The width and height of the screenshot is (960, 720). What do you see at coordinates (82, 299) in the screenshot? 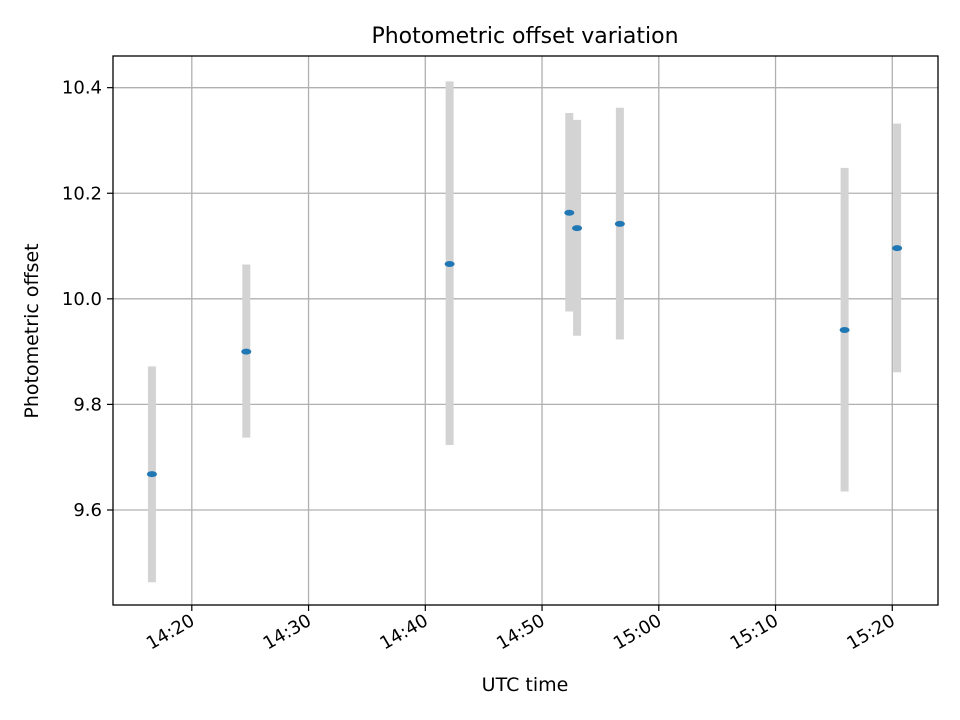
I see `y-tick-label: 10.0` at bounding box center [82, 299].